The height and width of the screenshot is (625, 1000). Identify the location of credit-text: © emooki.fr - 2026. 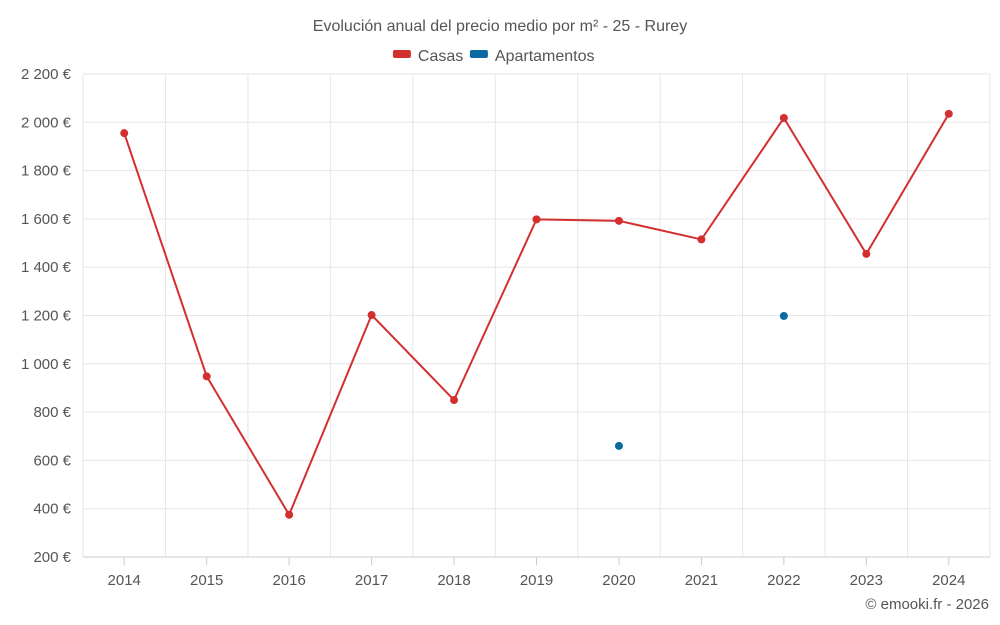
(927, 604).